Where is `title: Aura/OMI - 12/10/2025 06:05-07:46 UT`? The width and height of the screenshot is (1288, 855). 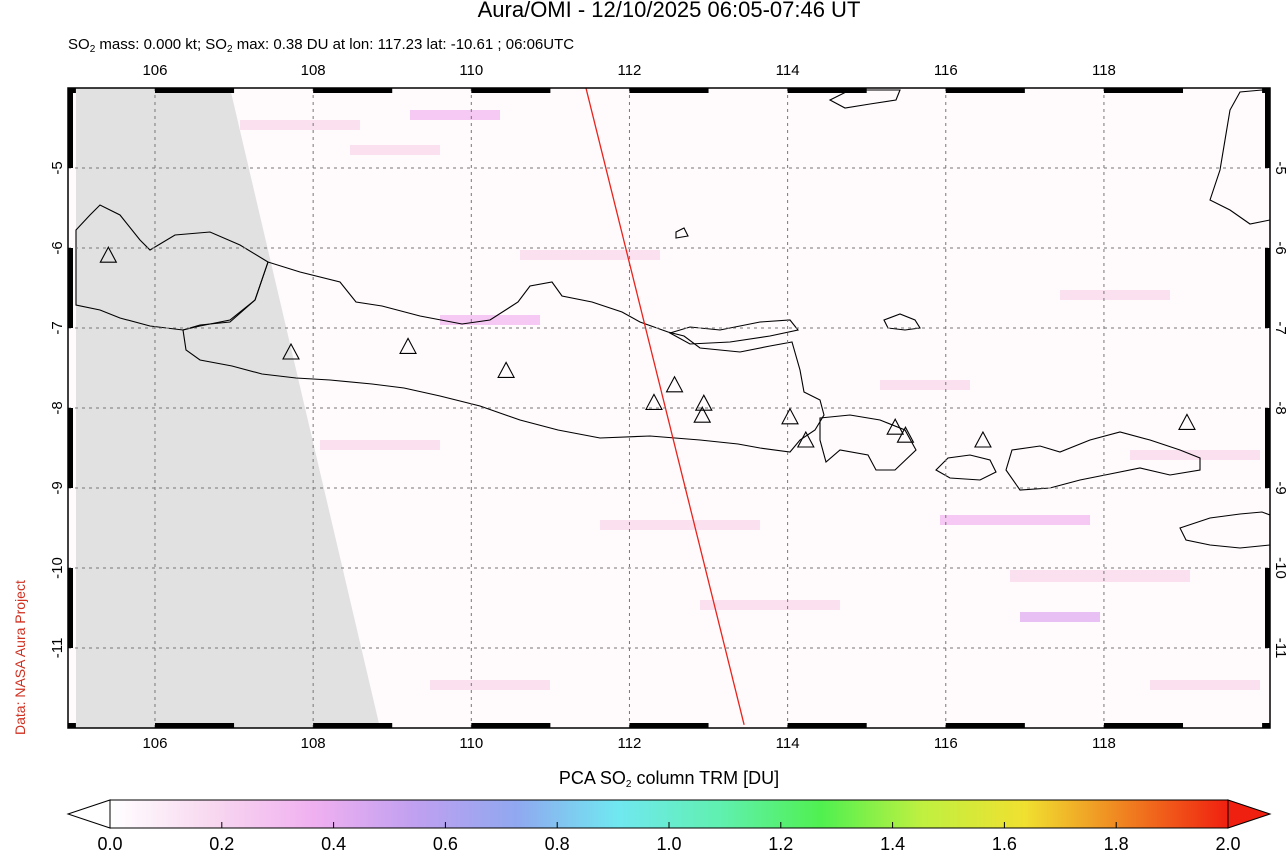 title: Aura/OMI - 12/10/2025 06:05-07:46 UT is located at coordinates (669, 11).